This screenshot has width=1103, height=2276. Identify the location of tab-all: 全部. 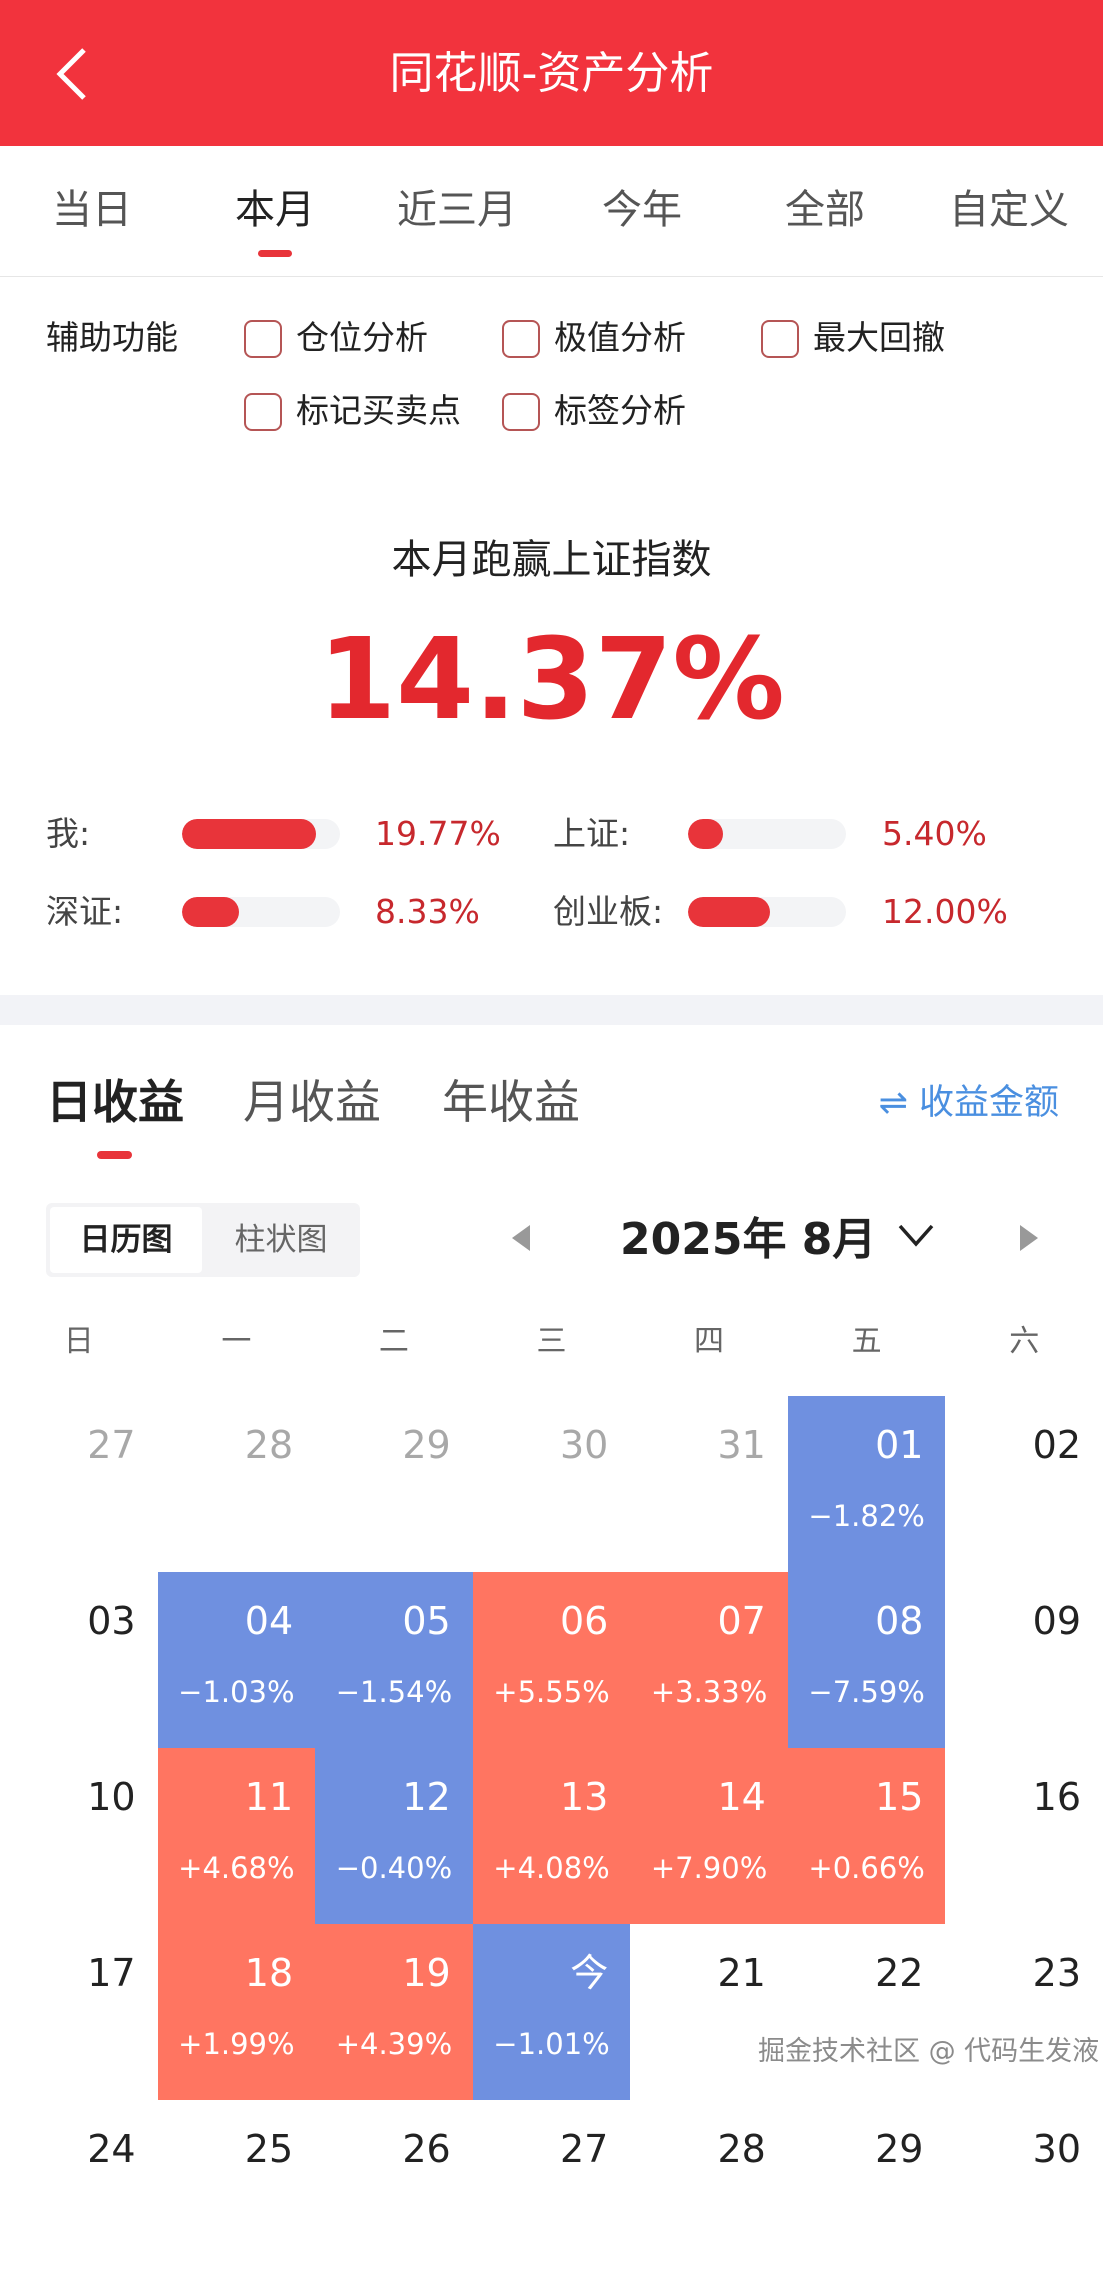
(825, 210).